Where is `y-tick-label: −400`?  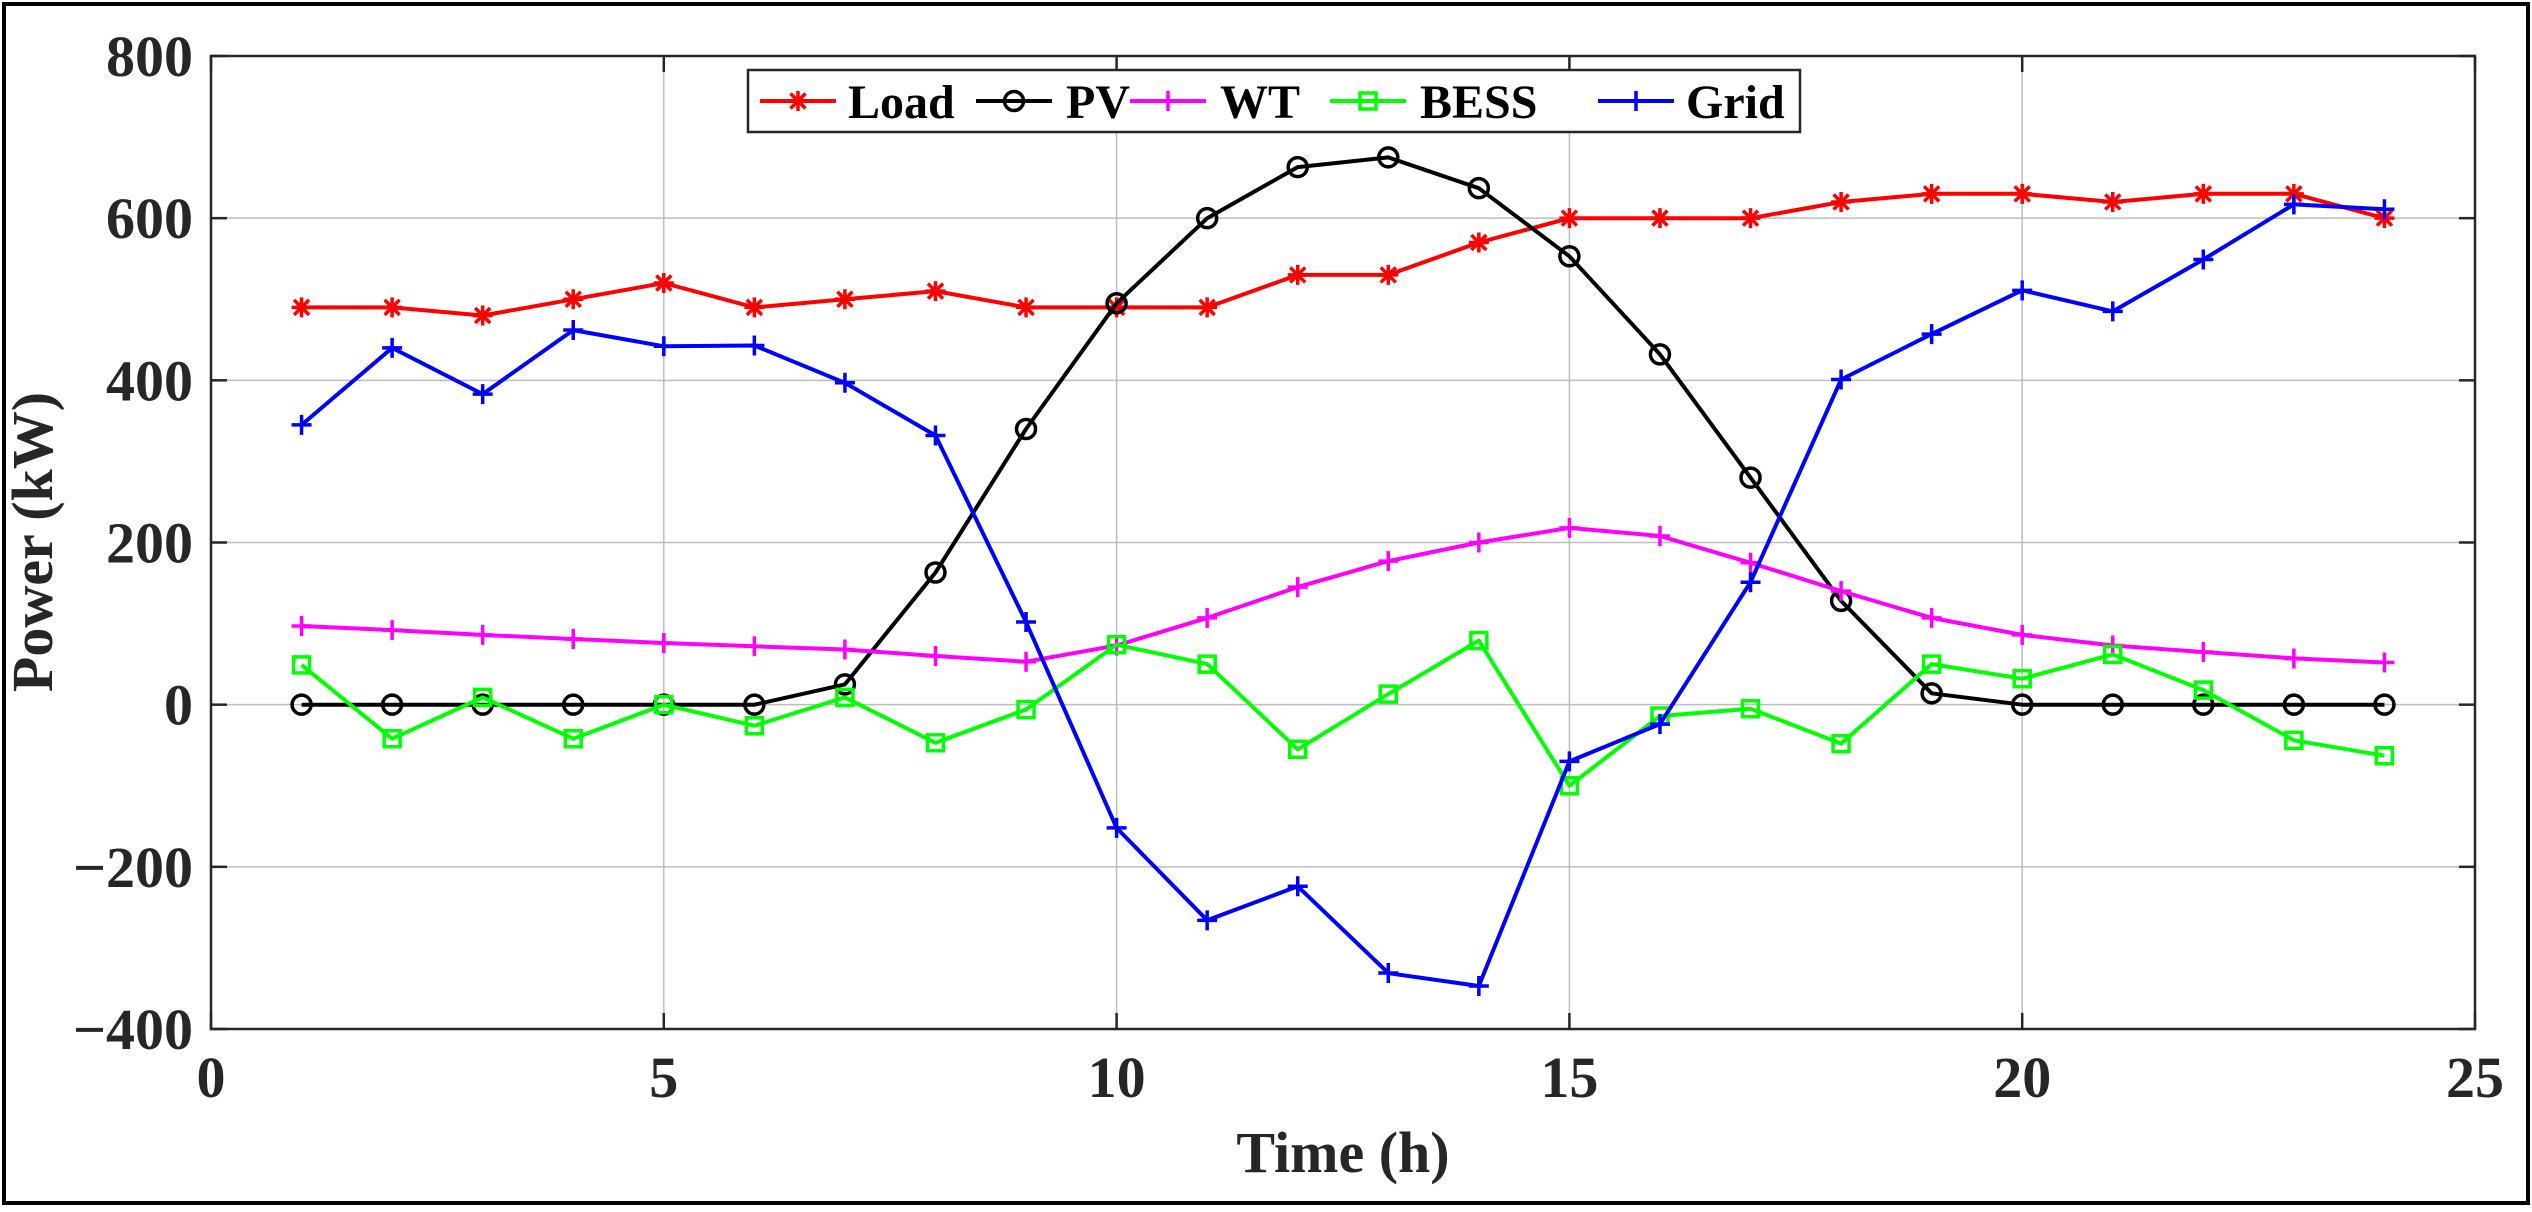
y-tick-label: −400 is located at coordinates (133, 1029).